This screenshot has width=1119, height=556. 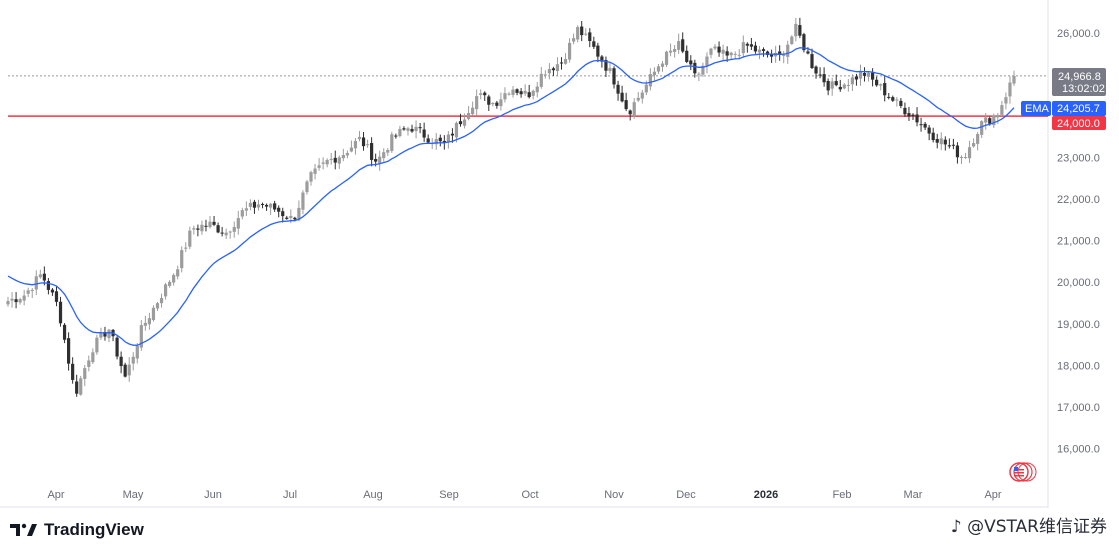 What do you see at coordinates (1037, 527) in the screenshot?
I see `watermark-text: @VSTAR维信证券` at bounding box center [1037, 527].